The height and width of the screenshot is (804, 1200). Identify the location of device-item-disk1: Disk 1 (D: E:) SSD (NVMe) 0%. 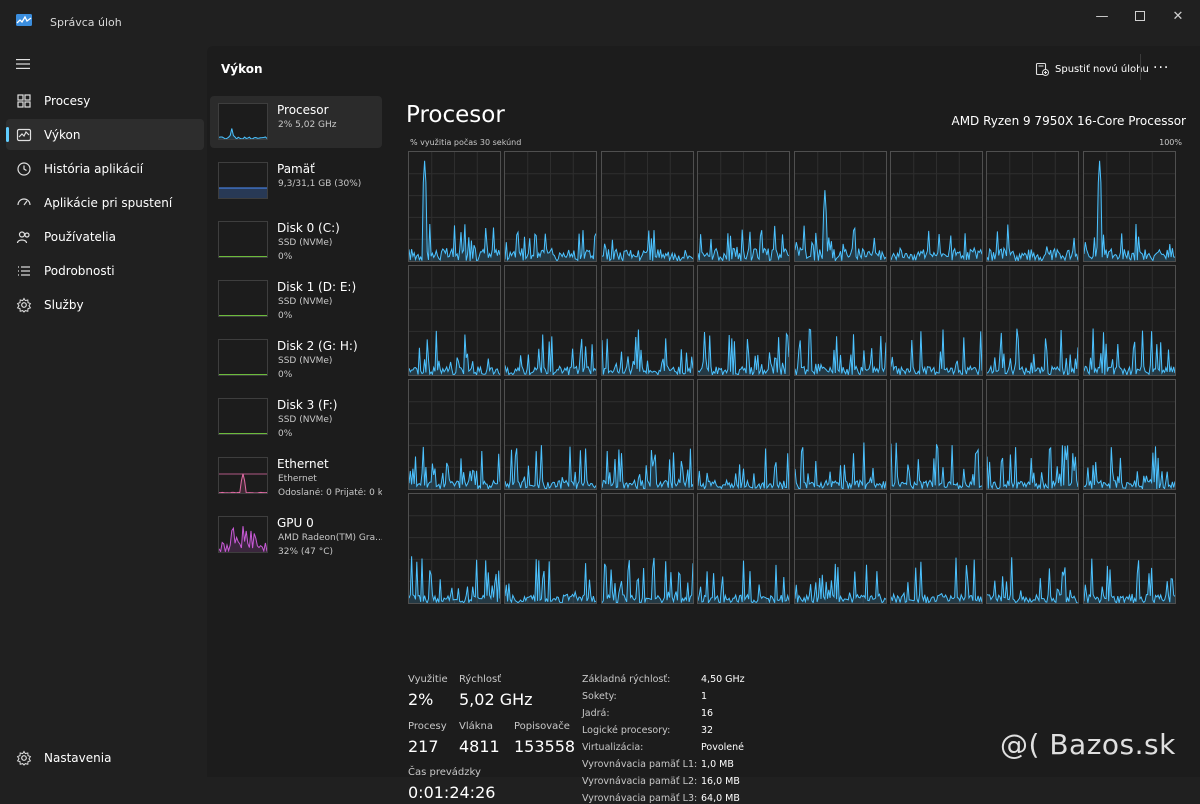
(296, 299).